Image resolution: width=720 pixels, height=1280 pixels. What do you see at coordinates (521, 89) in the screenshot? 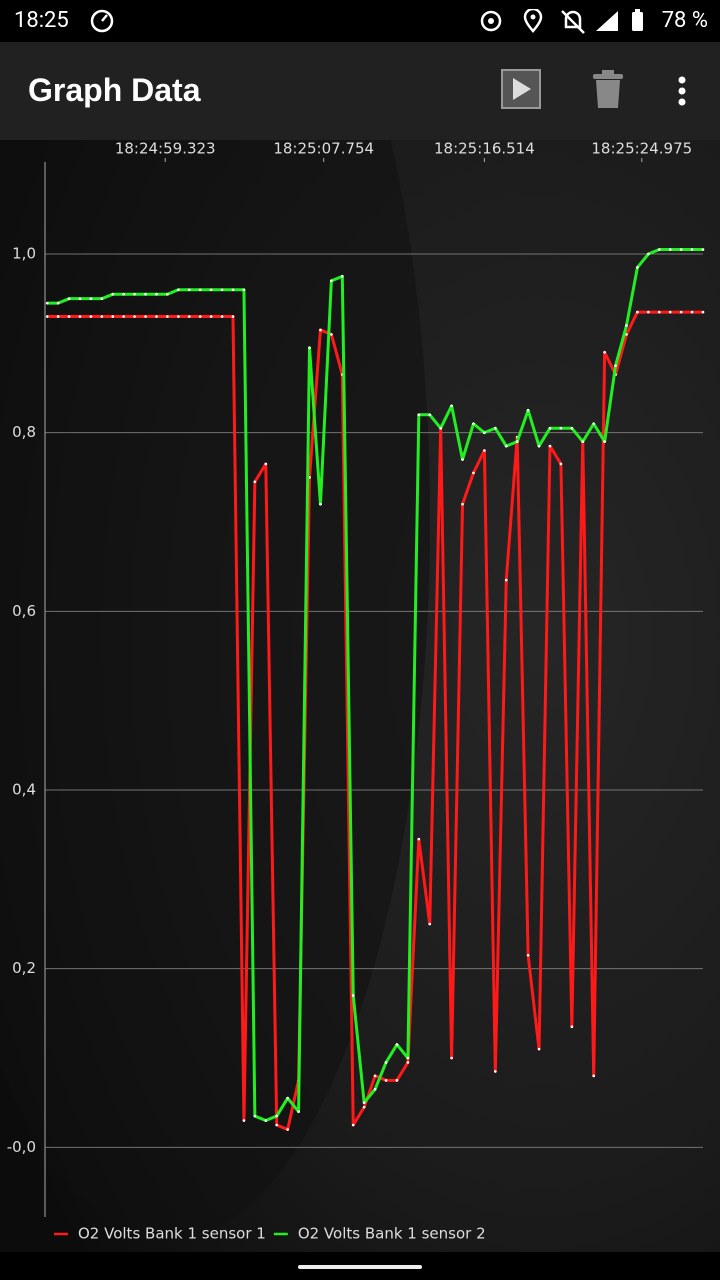
I see `play-button` at bounding box center [521, 89].